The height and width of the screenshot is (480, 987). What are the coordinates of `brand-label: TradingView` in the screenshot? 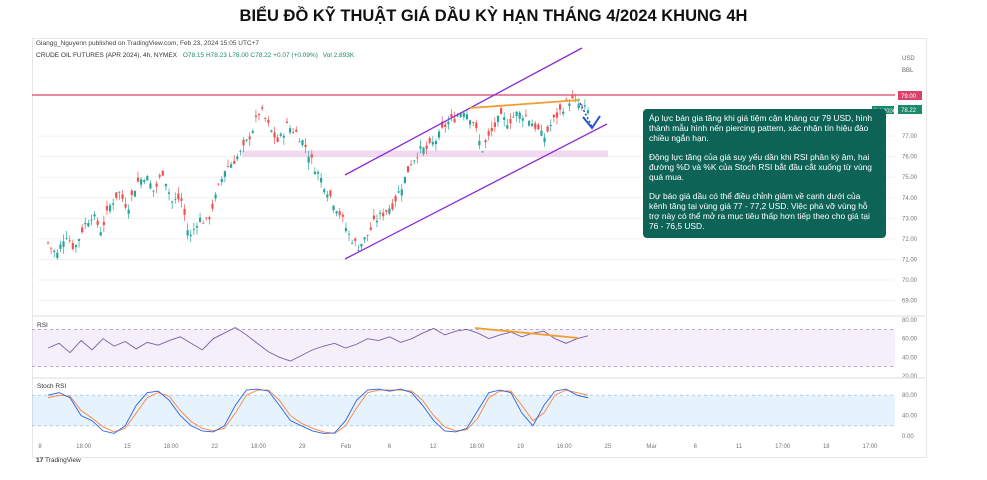 It's located at (62, 460).